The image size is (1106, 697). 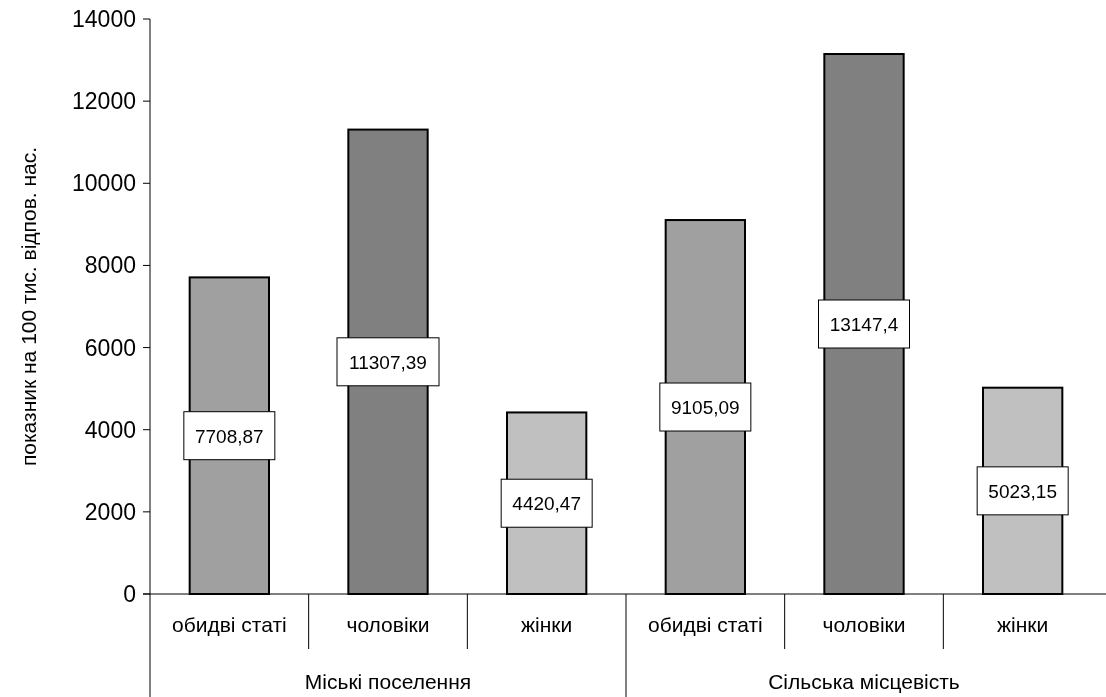 I want to click on y-tick-label: 12000, so click(x=104, y=101).